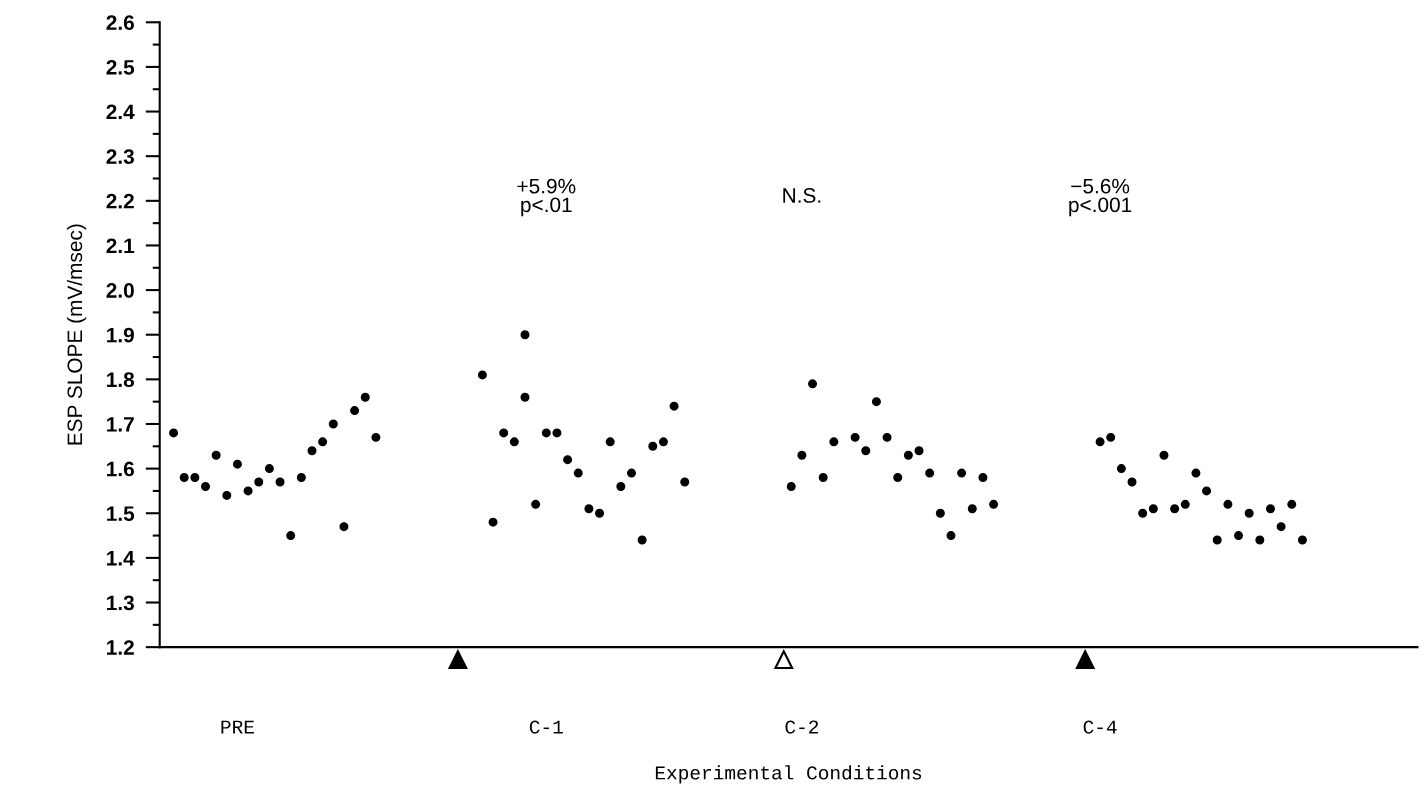 This screenshot has width=1426, height=796. Describe the element at coordinates (1100, 727) in the screenshot. I see `x-tick-label: C-4` at that location.